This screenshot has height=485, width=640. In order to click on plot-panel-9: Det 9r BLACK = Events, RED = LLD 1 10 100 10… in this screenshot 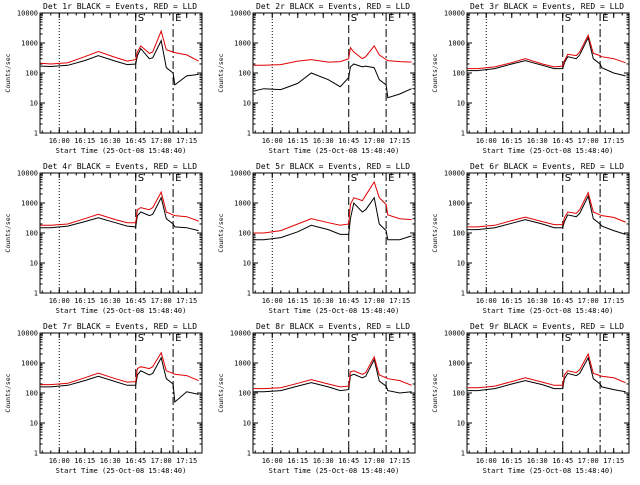, I will do `click(530, 398)`.